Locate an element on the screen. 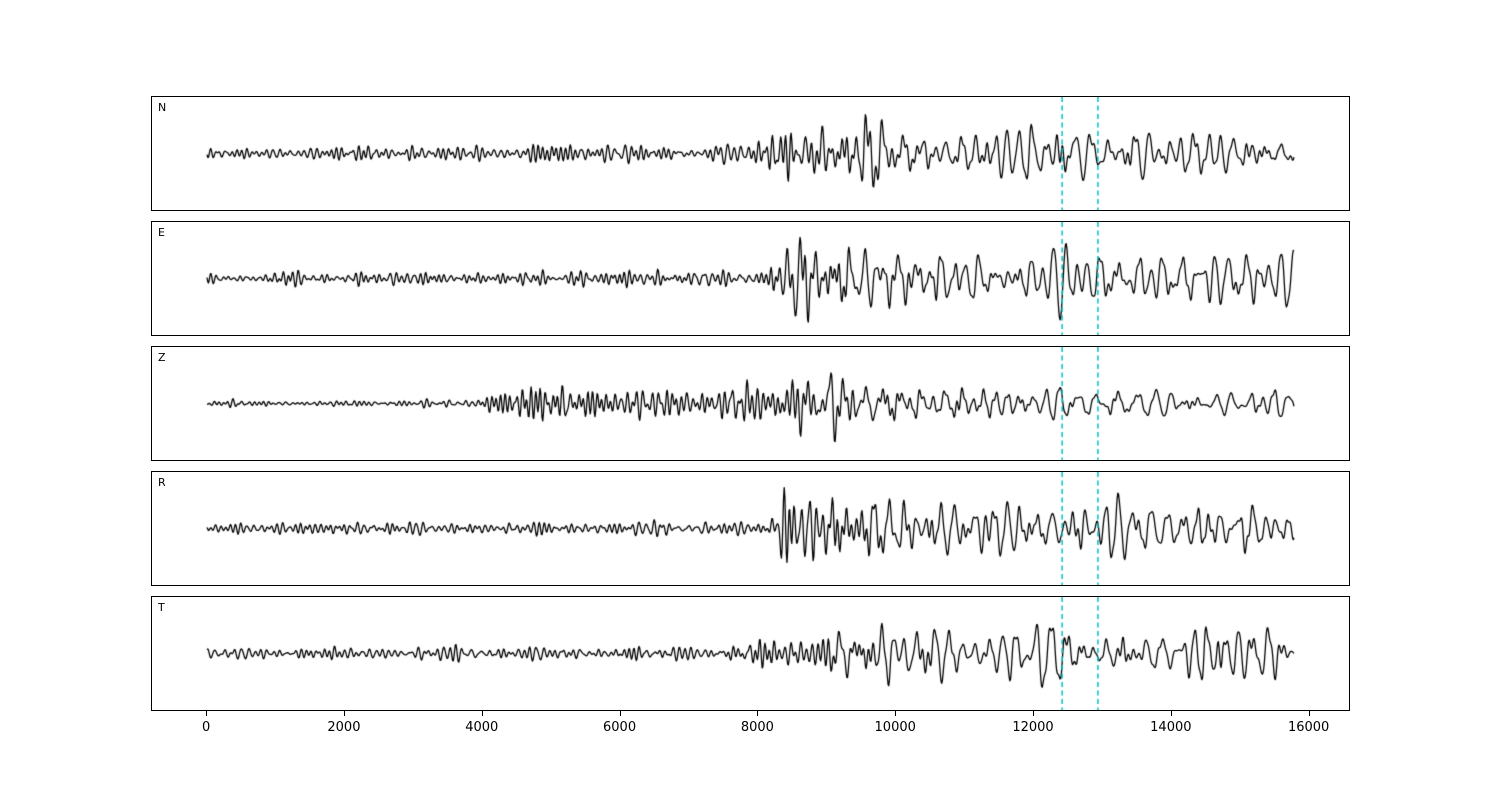 The width and height of the screenshot is (1500, 800). x-tick-label: 10000 is located at coordinates (895, 727).